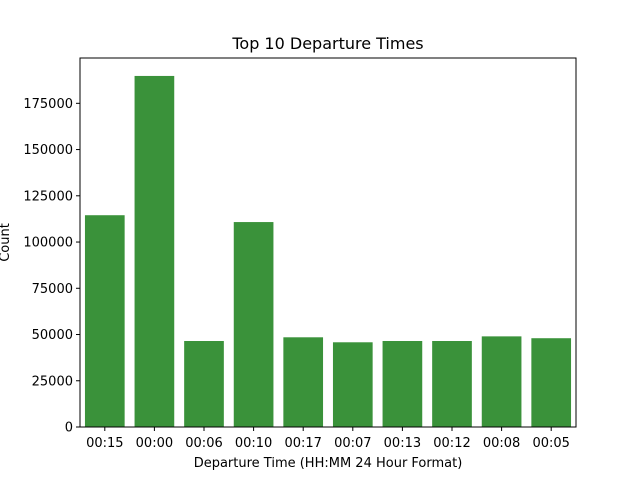  I want to click on y-tick-label: 75000, so click(52, 289).